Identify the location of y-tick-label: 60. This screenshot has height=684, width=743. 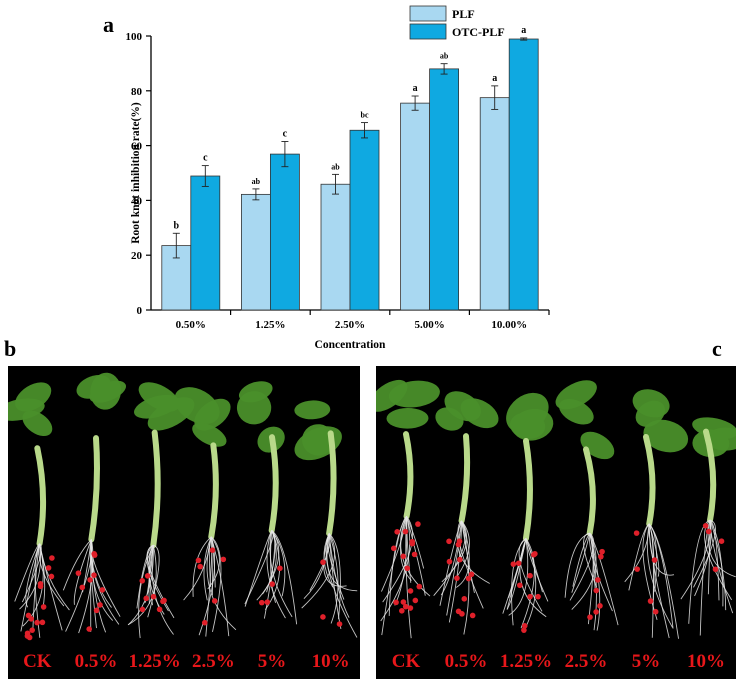
(137, 147).